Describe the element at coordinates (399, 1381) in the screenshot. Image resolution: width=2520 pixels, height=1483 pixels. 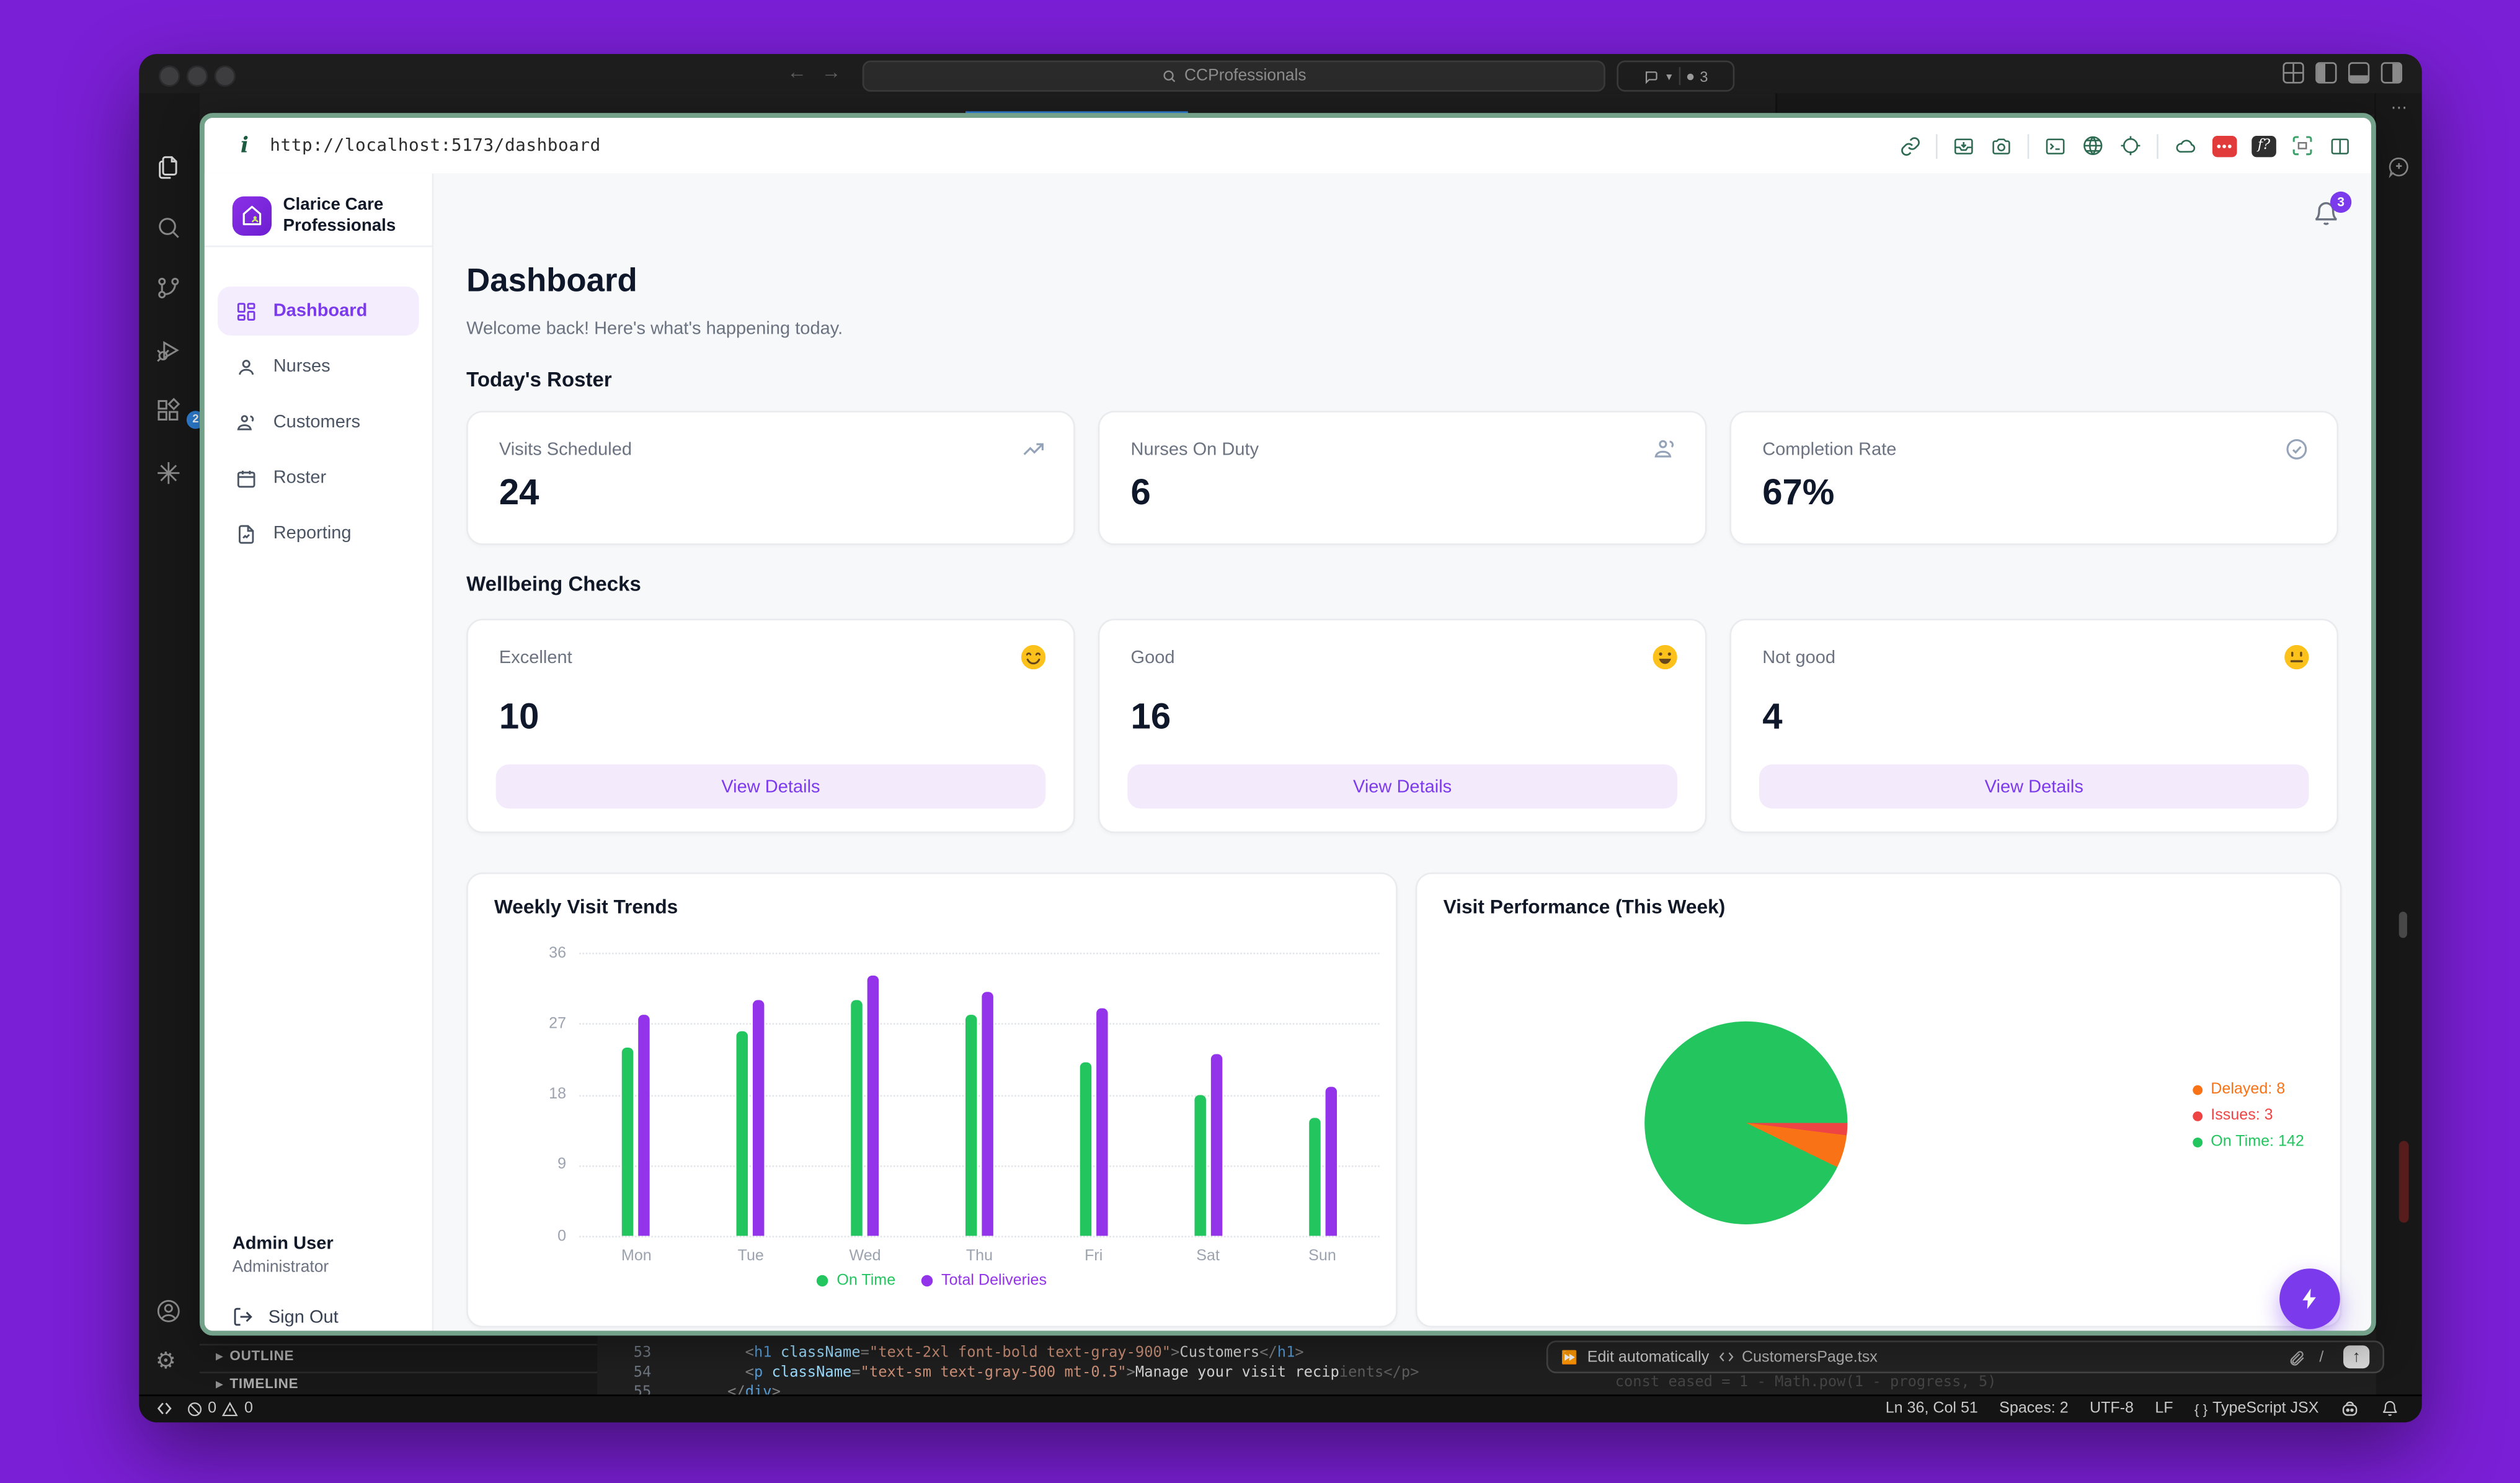
I see `timeline-section-header: ▸ TIMELINE` at that location.